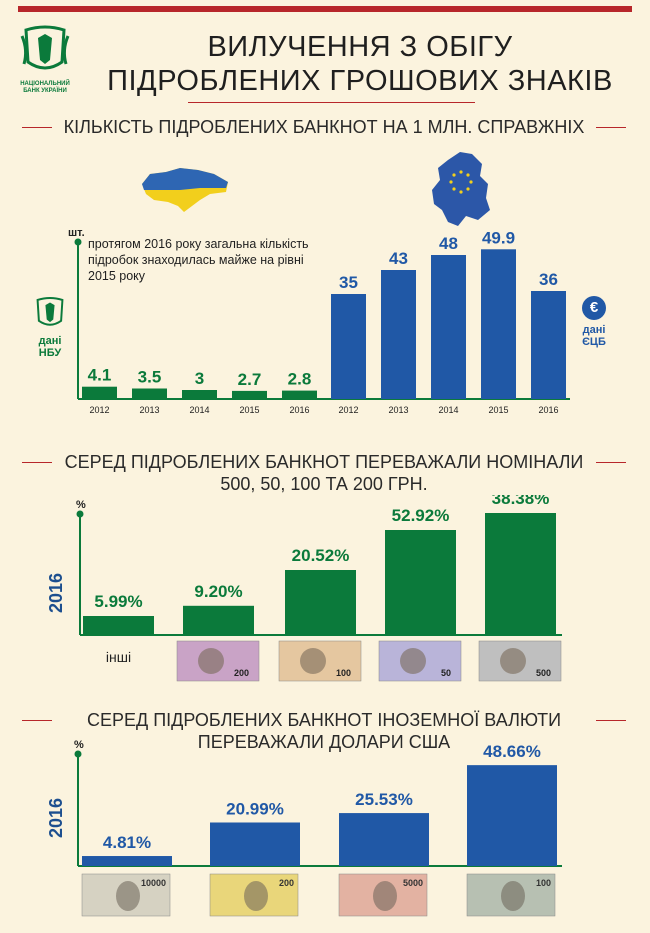  Describe the element at coordinates (446, 673) in the screenshot. I see `banknote-denomination: 50` at that location.